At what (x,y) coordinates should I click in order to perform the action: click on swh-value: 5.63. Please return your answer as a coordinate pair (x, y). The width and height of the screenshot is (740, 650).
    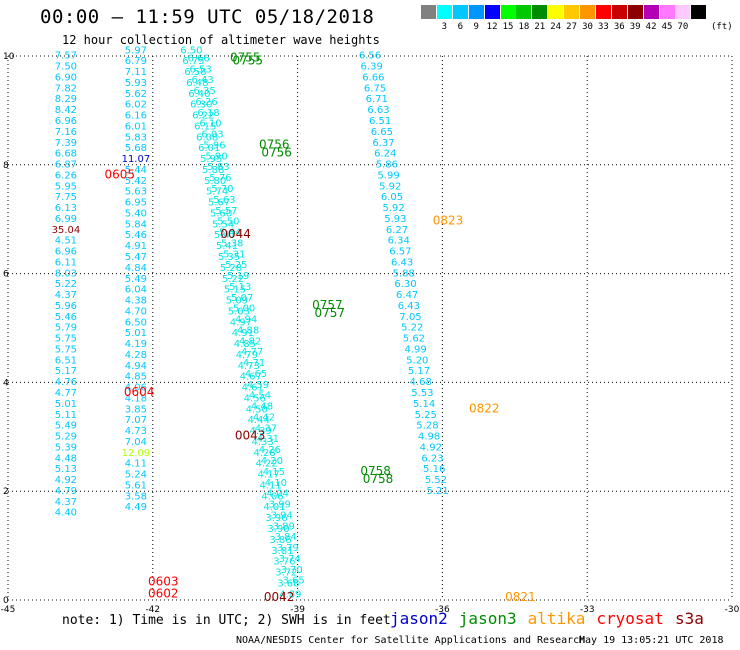
    Looking at the image, I should click on (224, 200).